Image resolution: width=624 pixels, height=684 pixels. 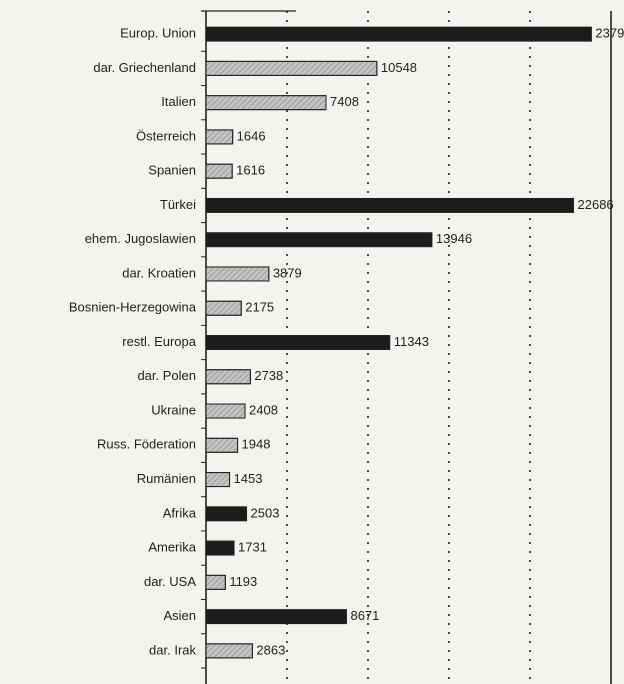 I want to click on value-label: 2738, so click(x=268, y=375).